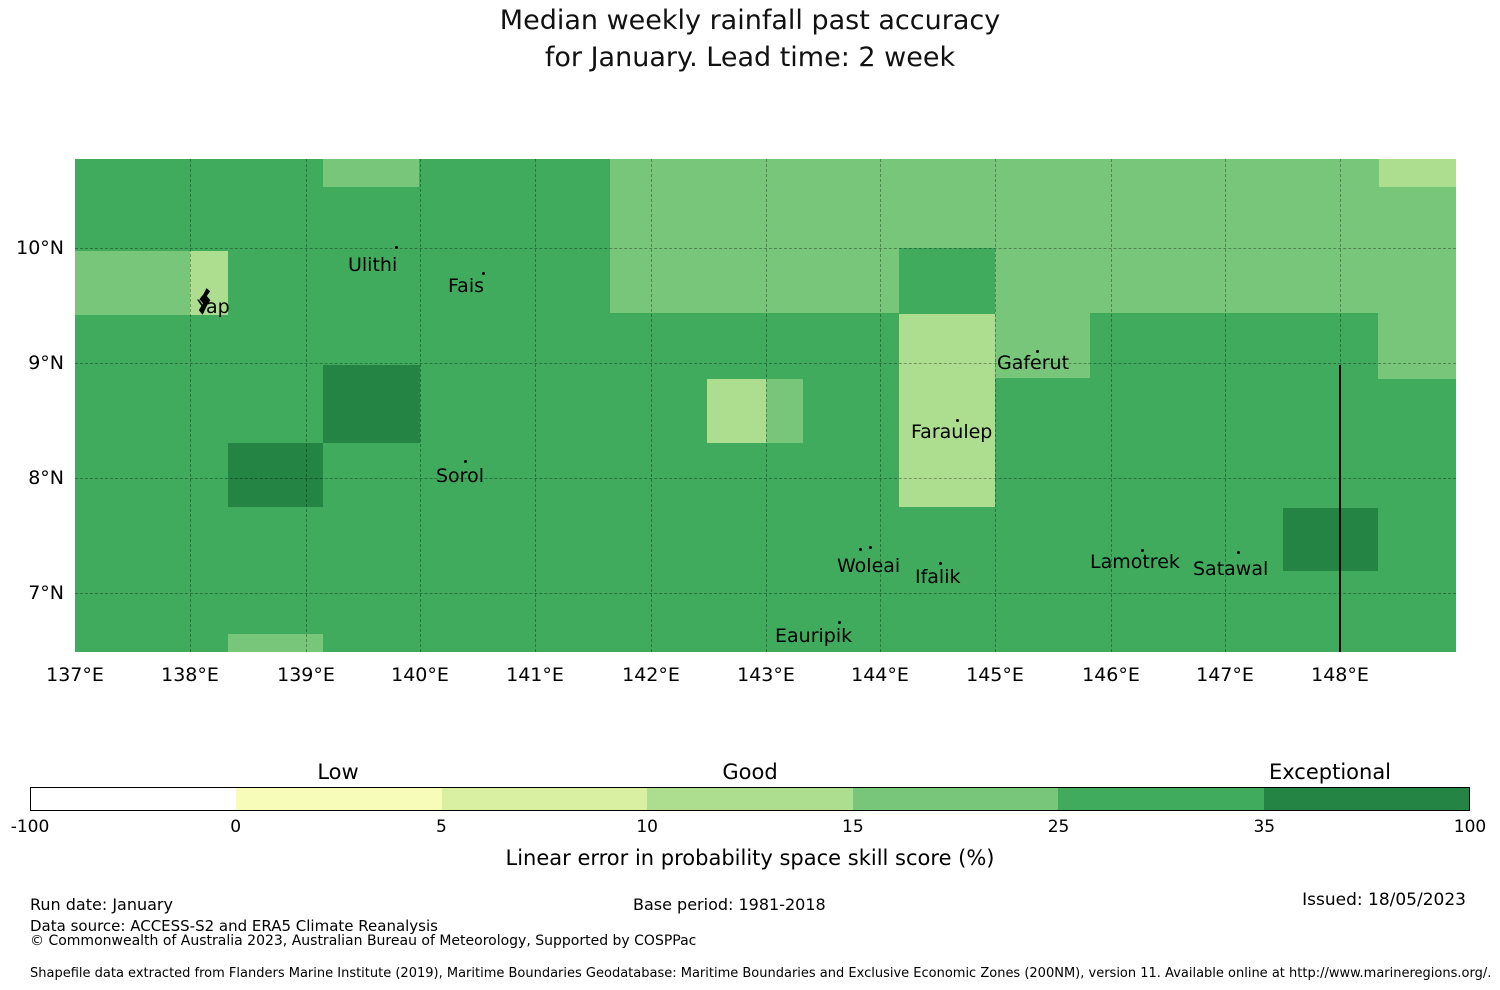 The width and height of the screenshot is (1500, 990). What do you see at coordinates (30, 827) in the screenshot?
I see `colorbar-tick-label: -100` at bounding box center [30, 827].